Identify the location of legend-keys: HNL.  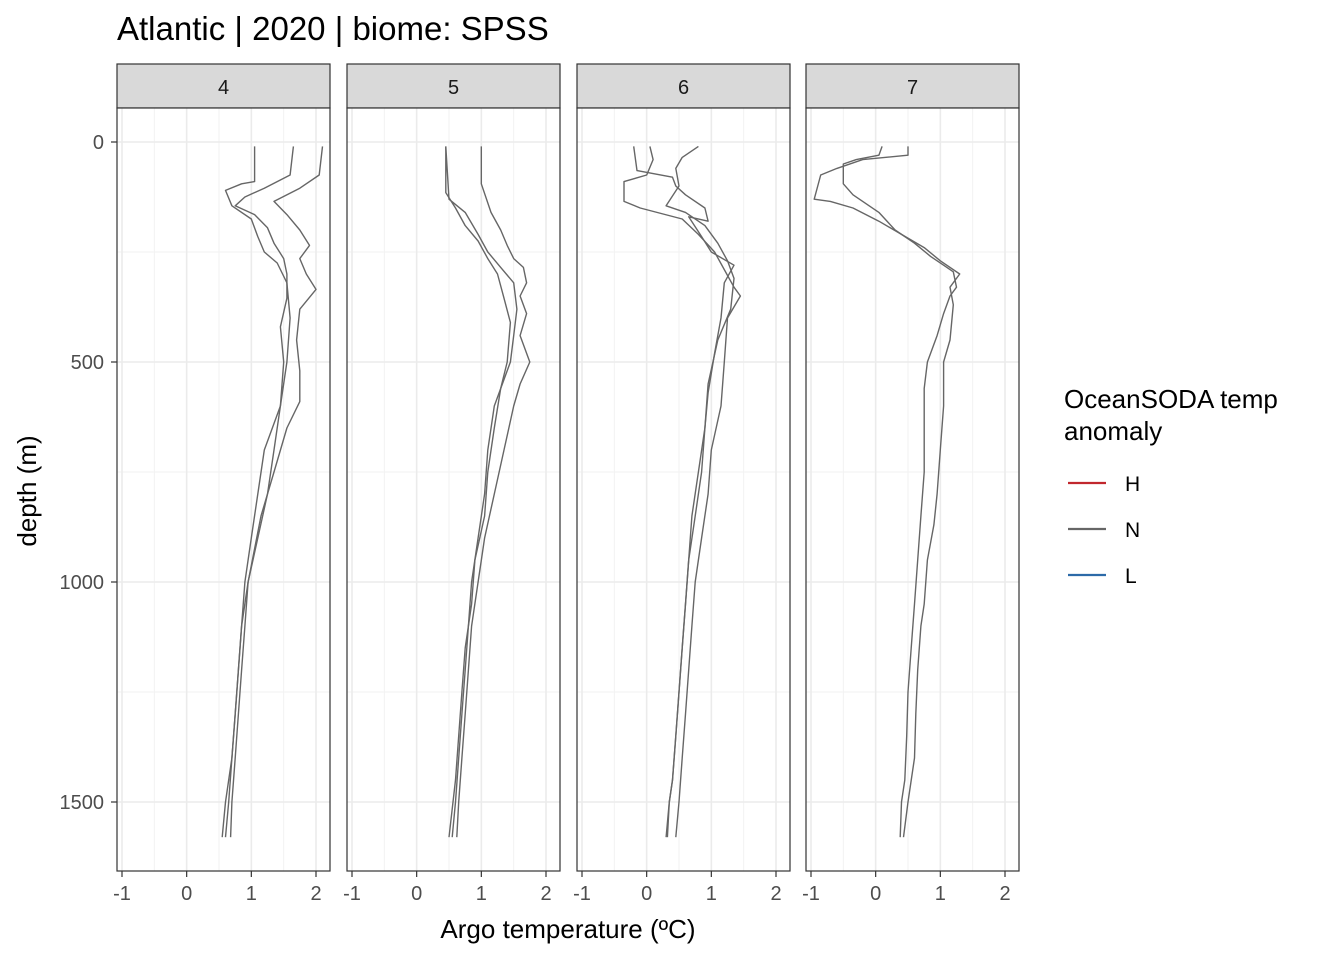
(1104, 530).